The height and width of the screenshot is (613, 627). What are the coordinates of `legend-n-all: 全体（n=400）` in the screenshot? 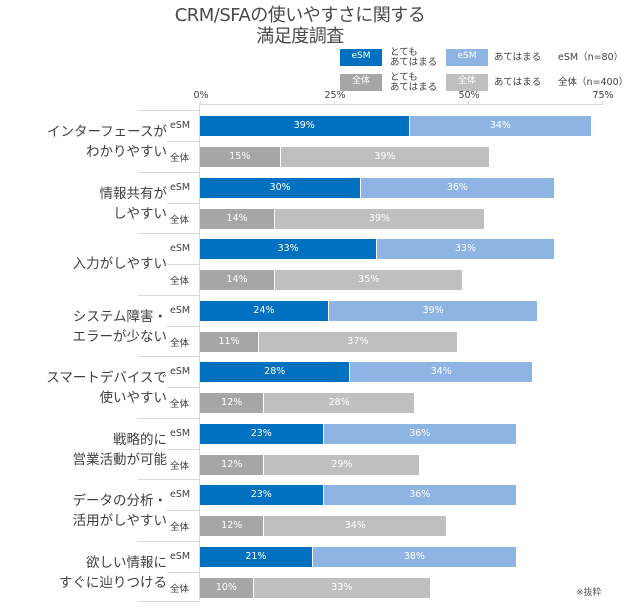 It's located at (592, 82).